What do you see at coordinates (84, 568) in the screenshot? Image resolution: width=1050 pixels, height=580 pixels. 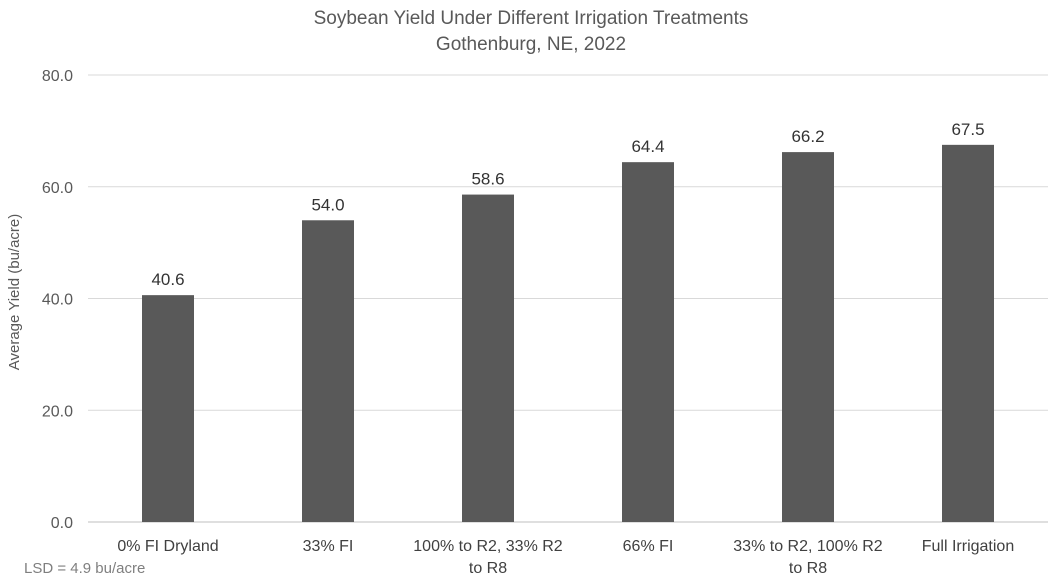 I see `lsd-annotation: LSD = 4.9 bu/acre` at bounding box center [84, 568].